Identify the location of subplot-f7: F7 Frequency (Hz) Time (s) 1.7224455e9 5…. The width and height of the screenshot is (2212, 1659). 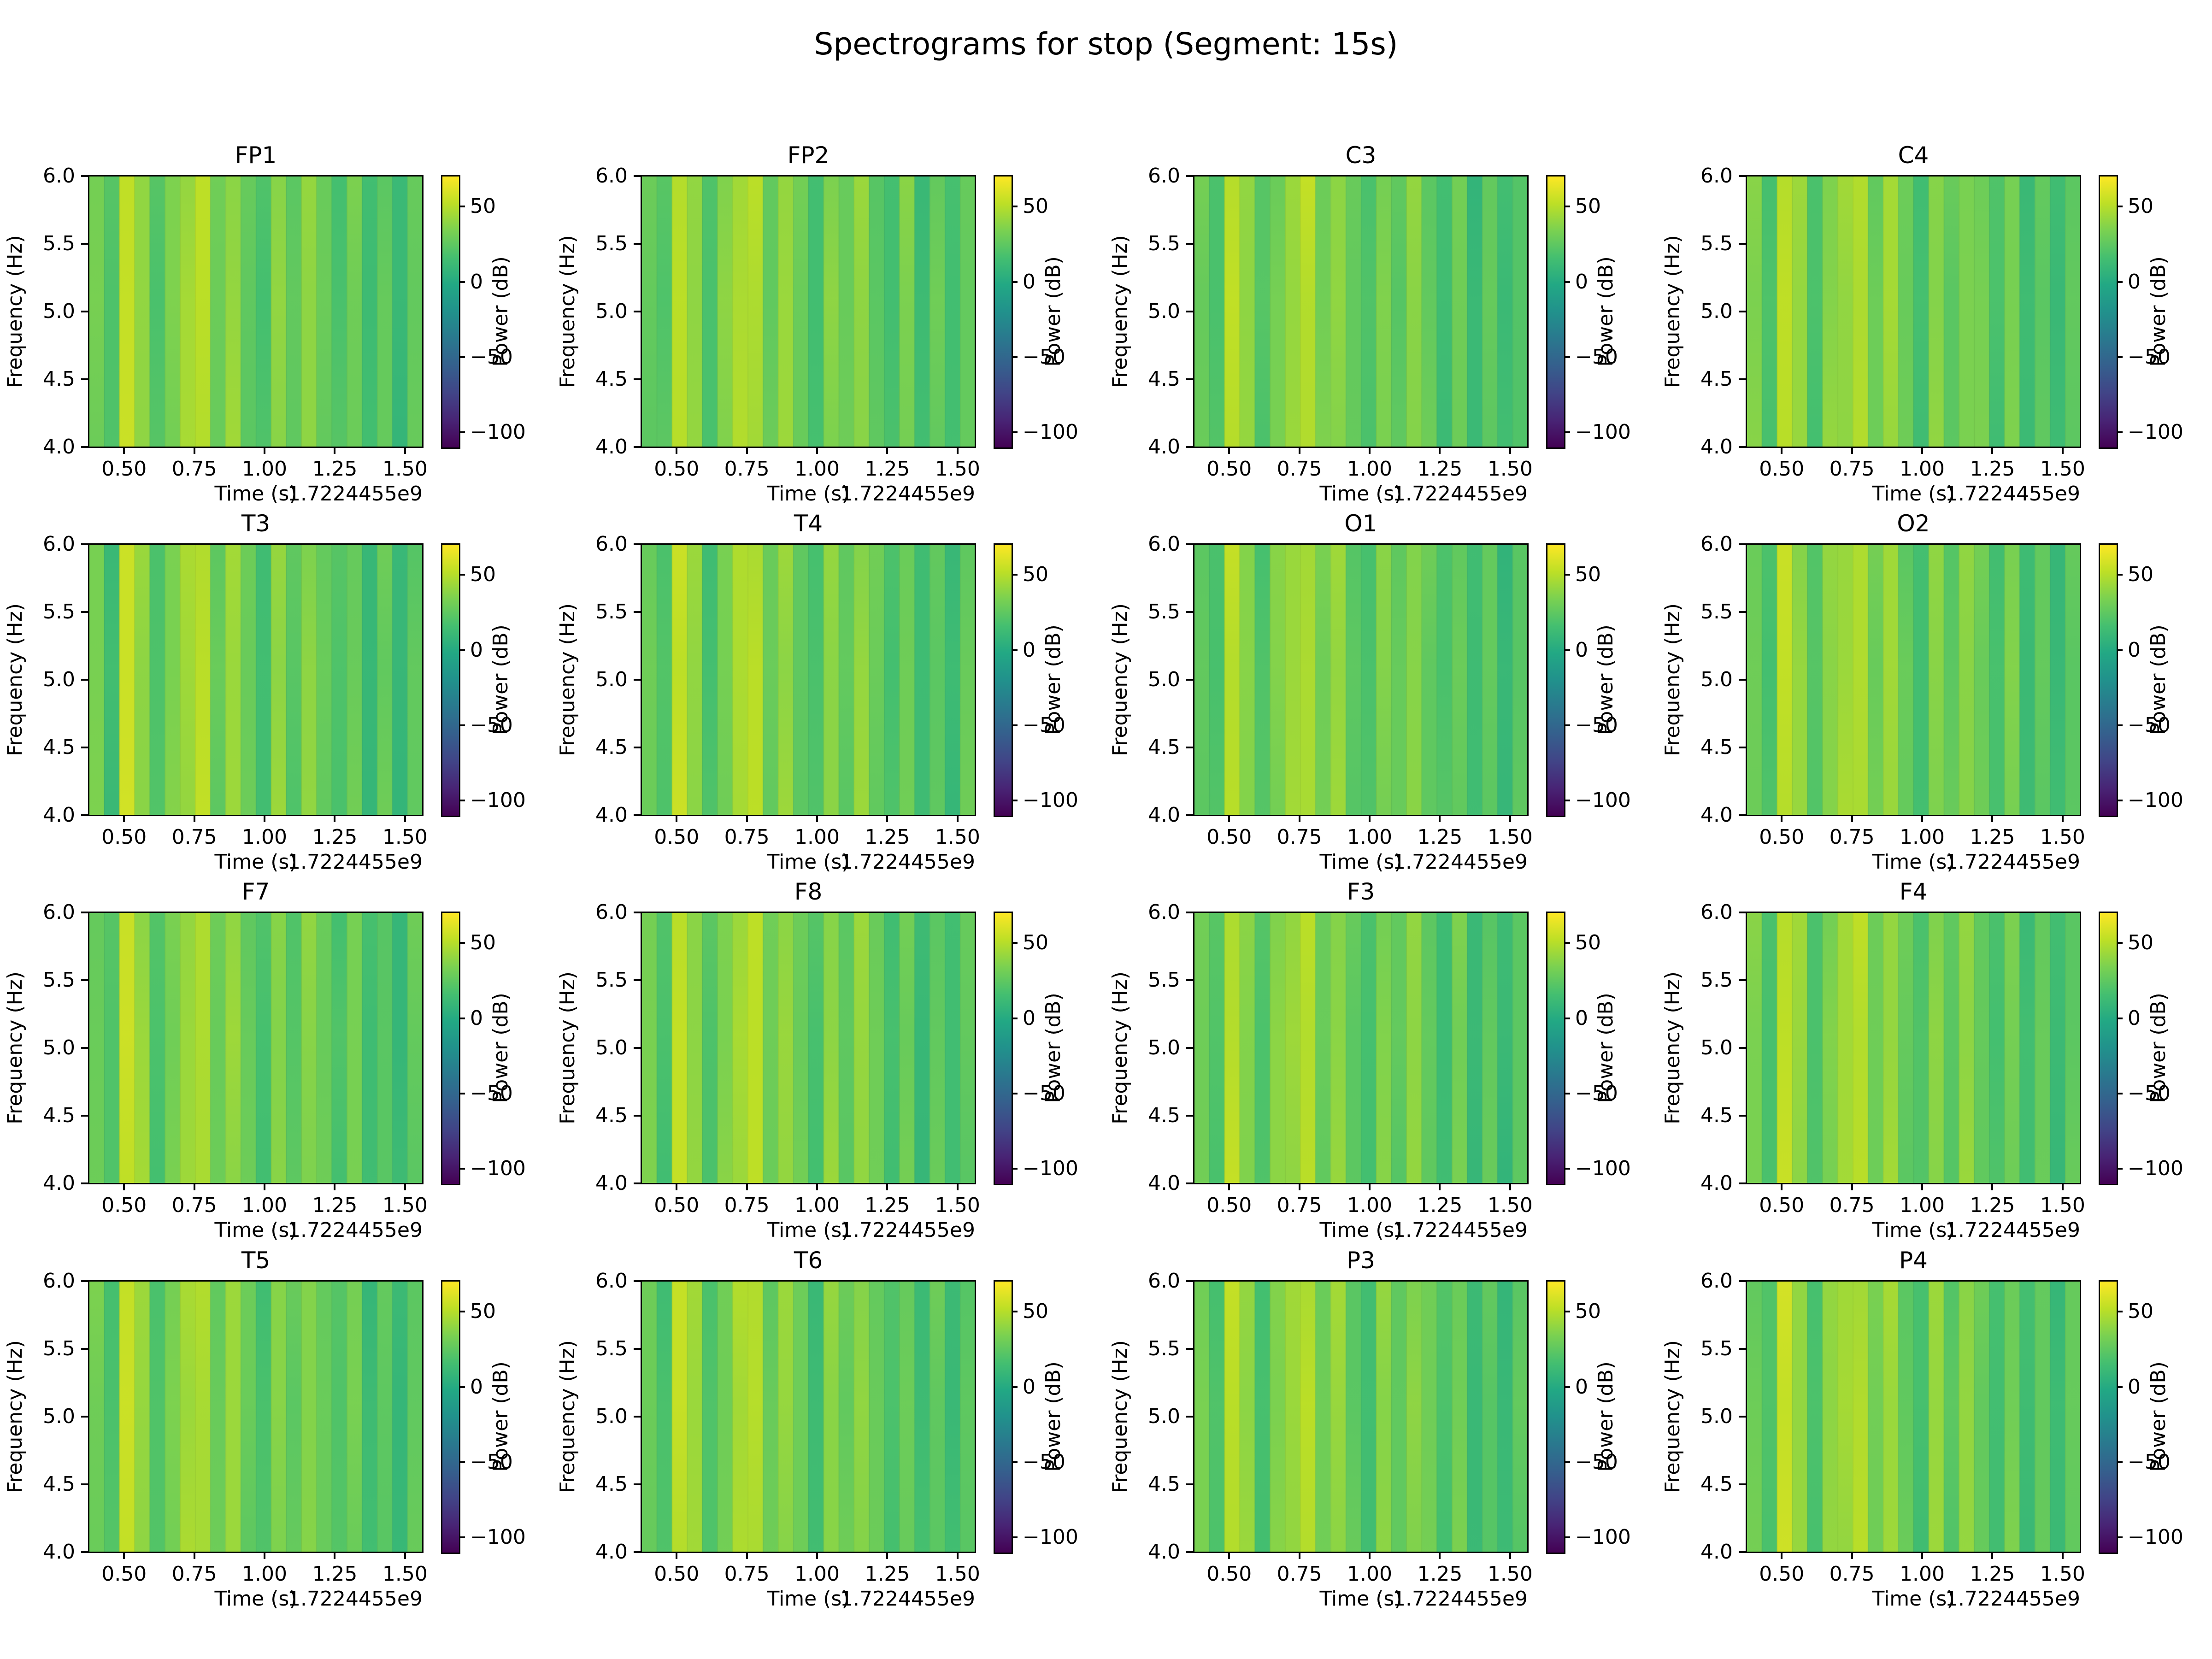
(264, 1060).